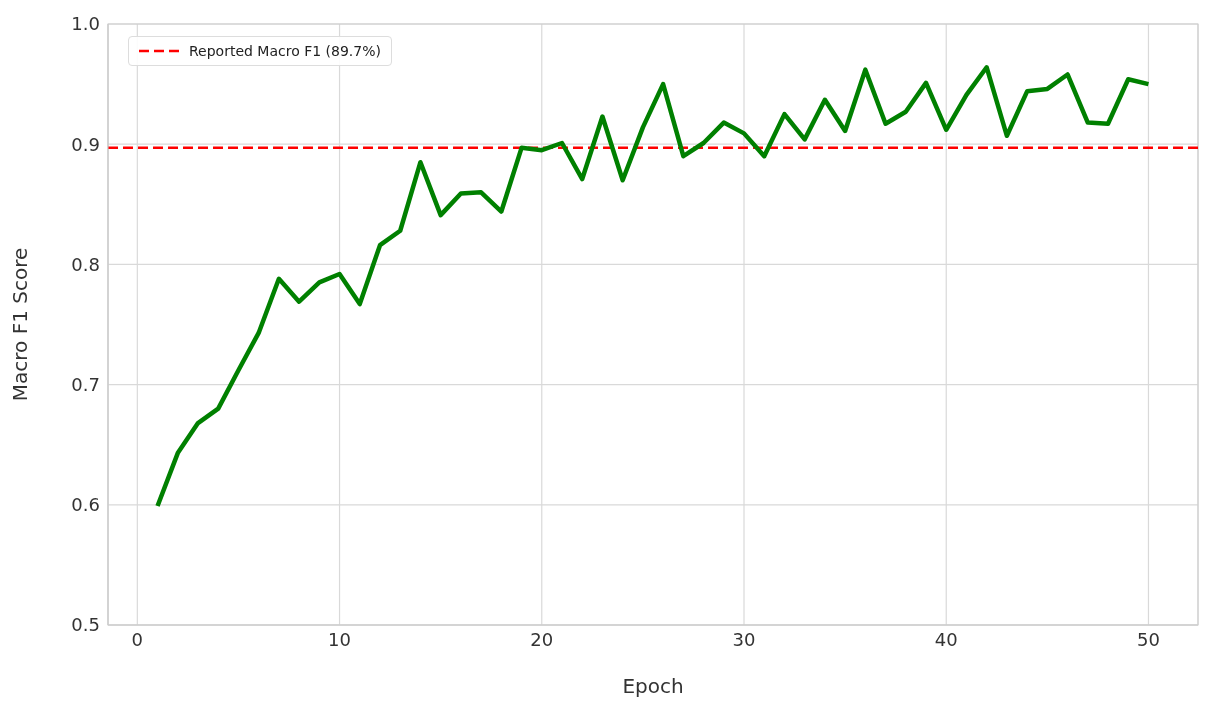 This screenshot has width=1217, height=713. What do you see at coordinates (85, 24) in the screenshot?
I see `y-tick-label: 1.0` at bounding box center [85, 24].